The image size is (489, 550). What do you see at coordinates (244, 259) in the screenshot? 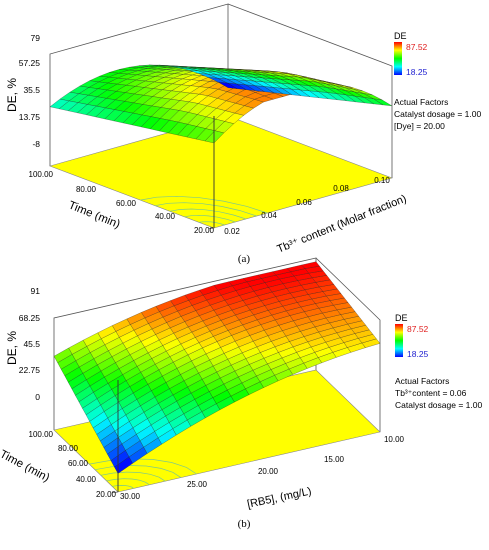
I see `panel-caption-a: (a)` at bounding box center [244, 259].